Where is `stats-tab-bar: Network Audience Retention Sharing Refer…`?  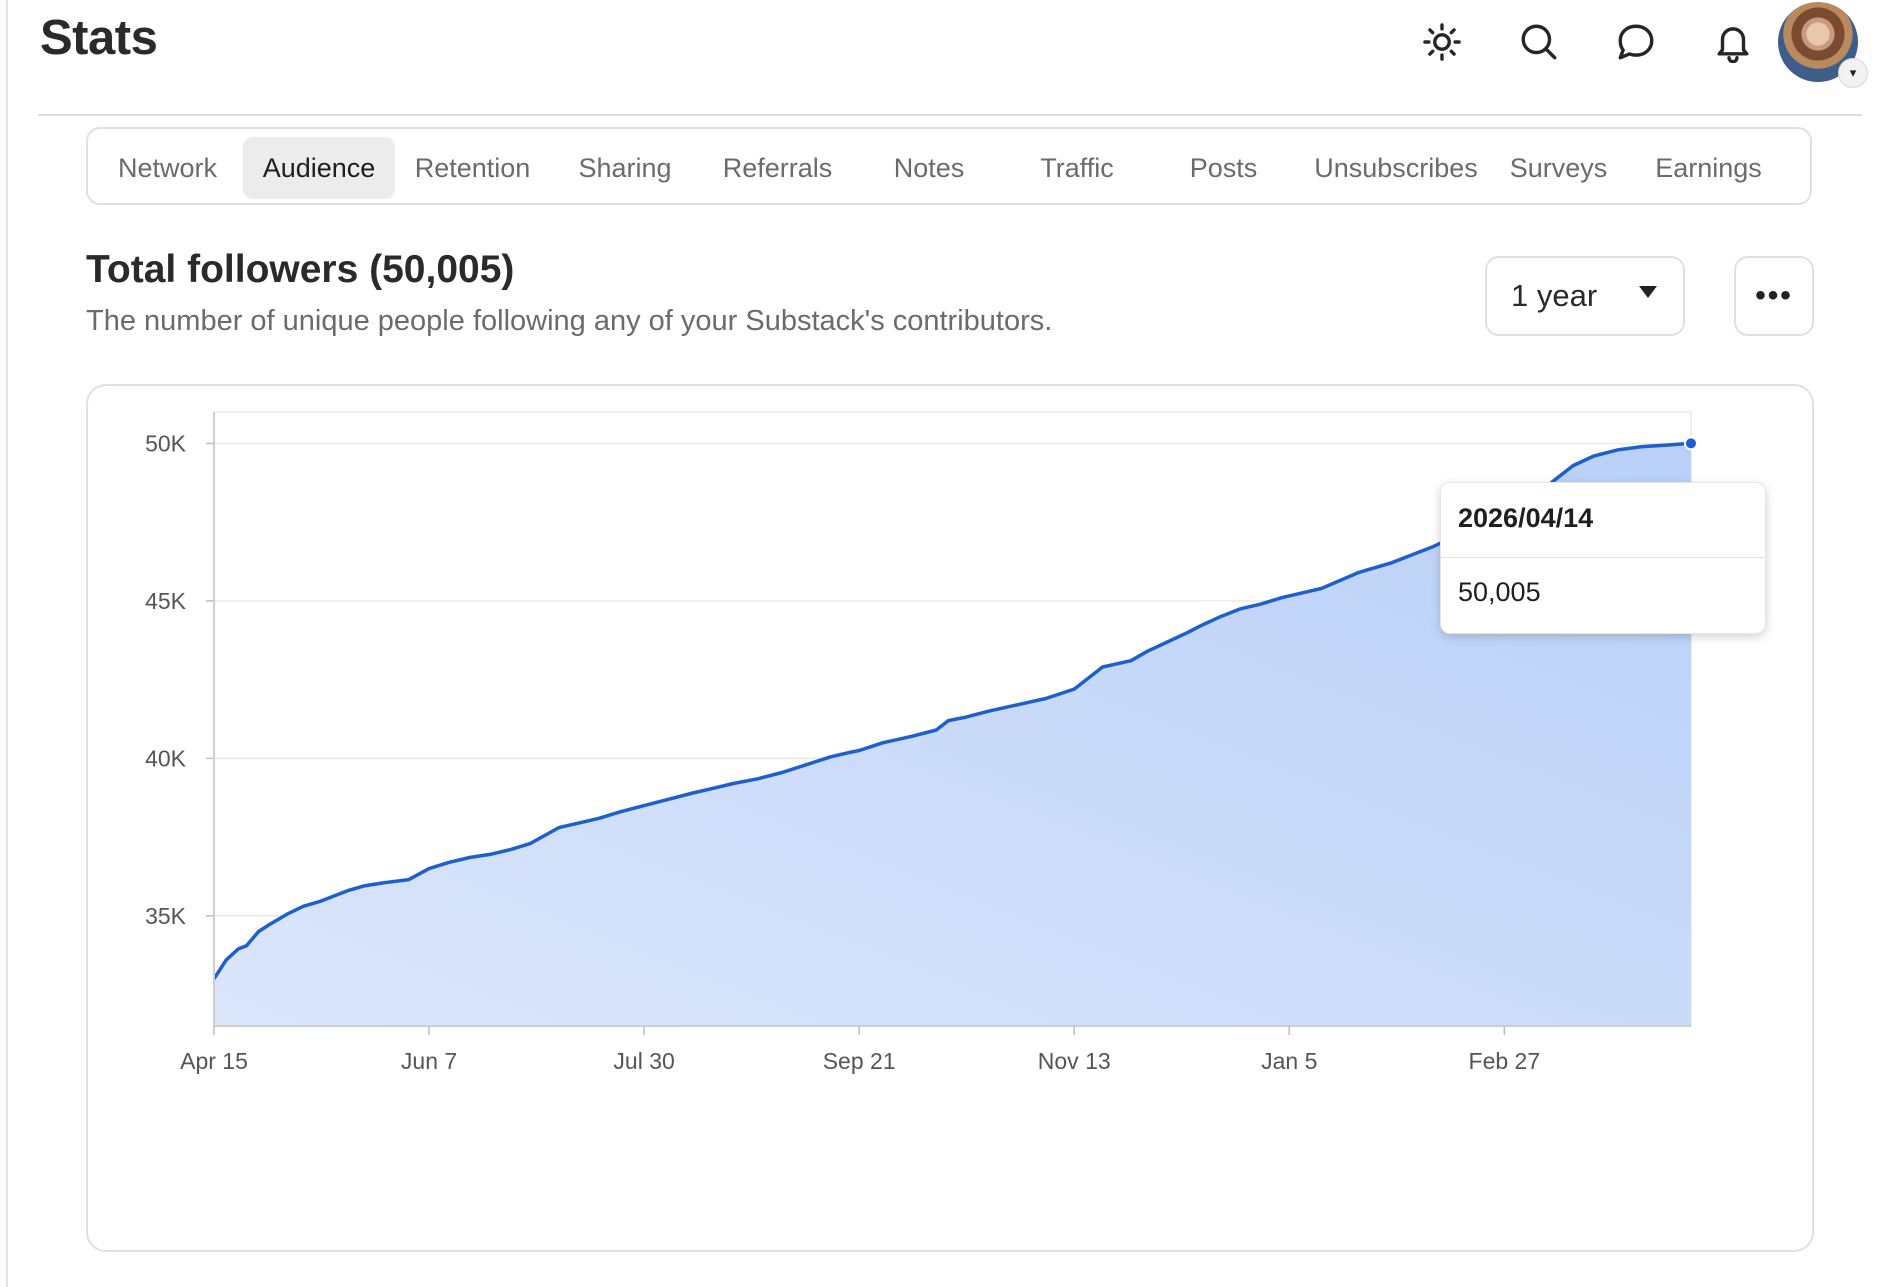 stats-tab-bar: Network Audience Retention Sharing Refer… is located at coordinates (949, 166).